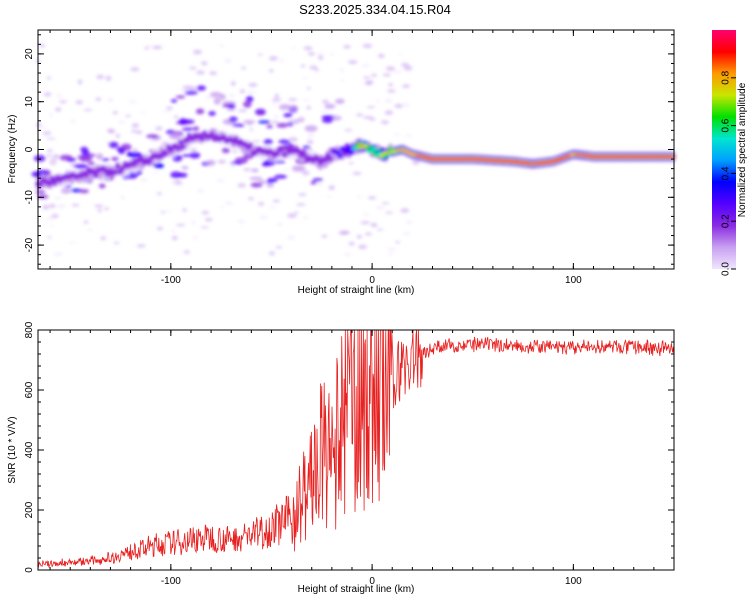  What do you see at coordinates (724, 149) in the screenshot?
I see `colorbar-gradient` at bounding box center [724, 149].